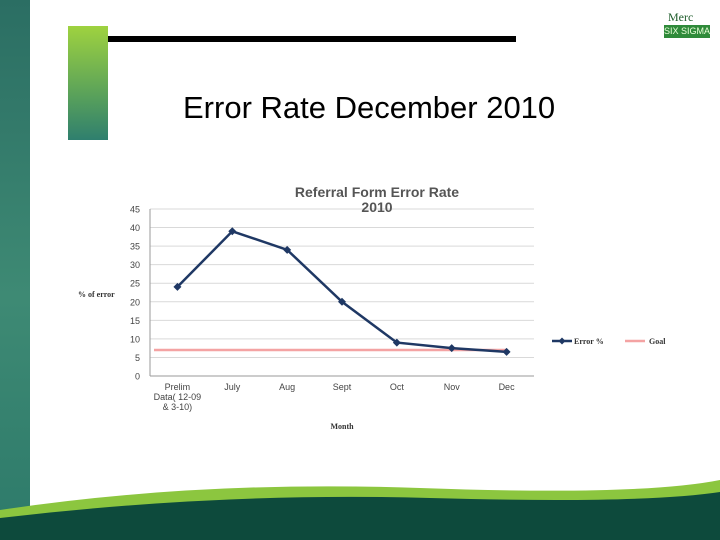 The image size is (720, 540). I want to click on y-tick-label: 5, so click(137, 358).